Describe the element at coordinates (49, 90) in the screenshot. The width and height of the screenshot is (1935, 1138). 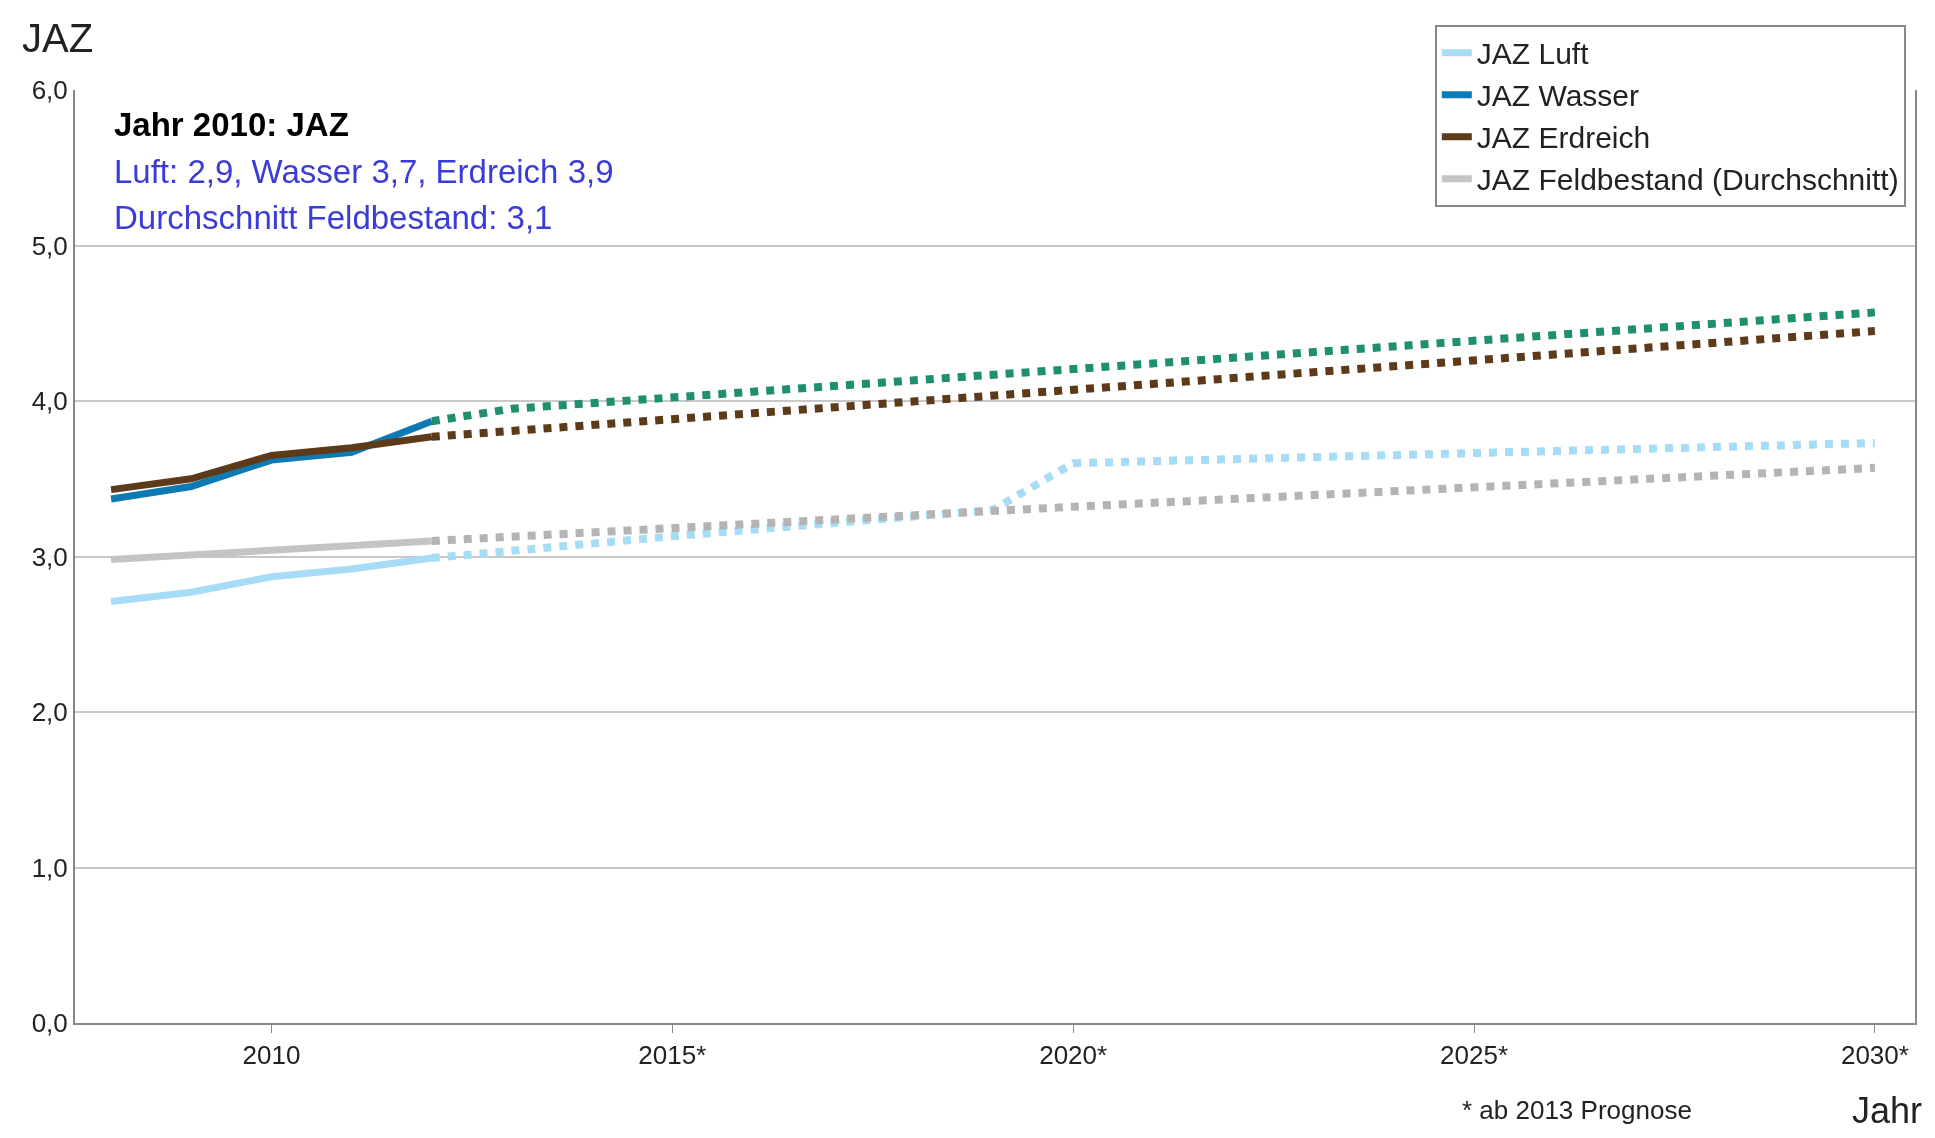
I see `y-tick-label: 6,0` at that location.